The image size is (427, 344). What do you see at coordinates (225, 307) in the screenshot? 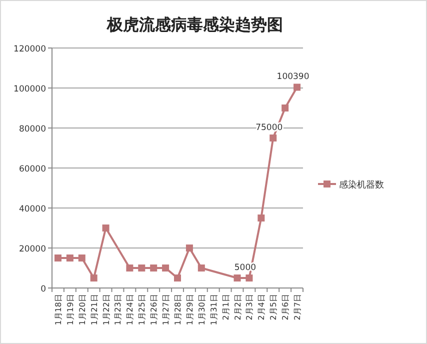
I see `x-tick-label: 2月1日` at bounding box center [225, 307].